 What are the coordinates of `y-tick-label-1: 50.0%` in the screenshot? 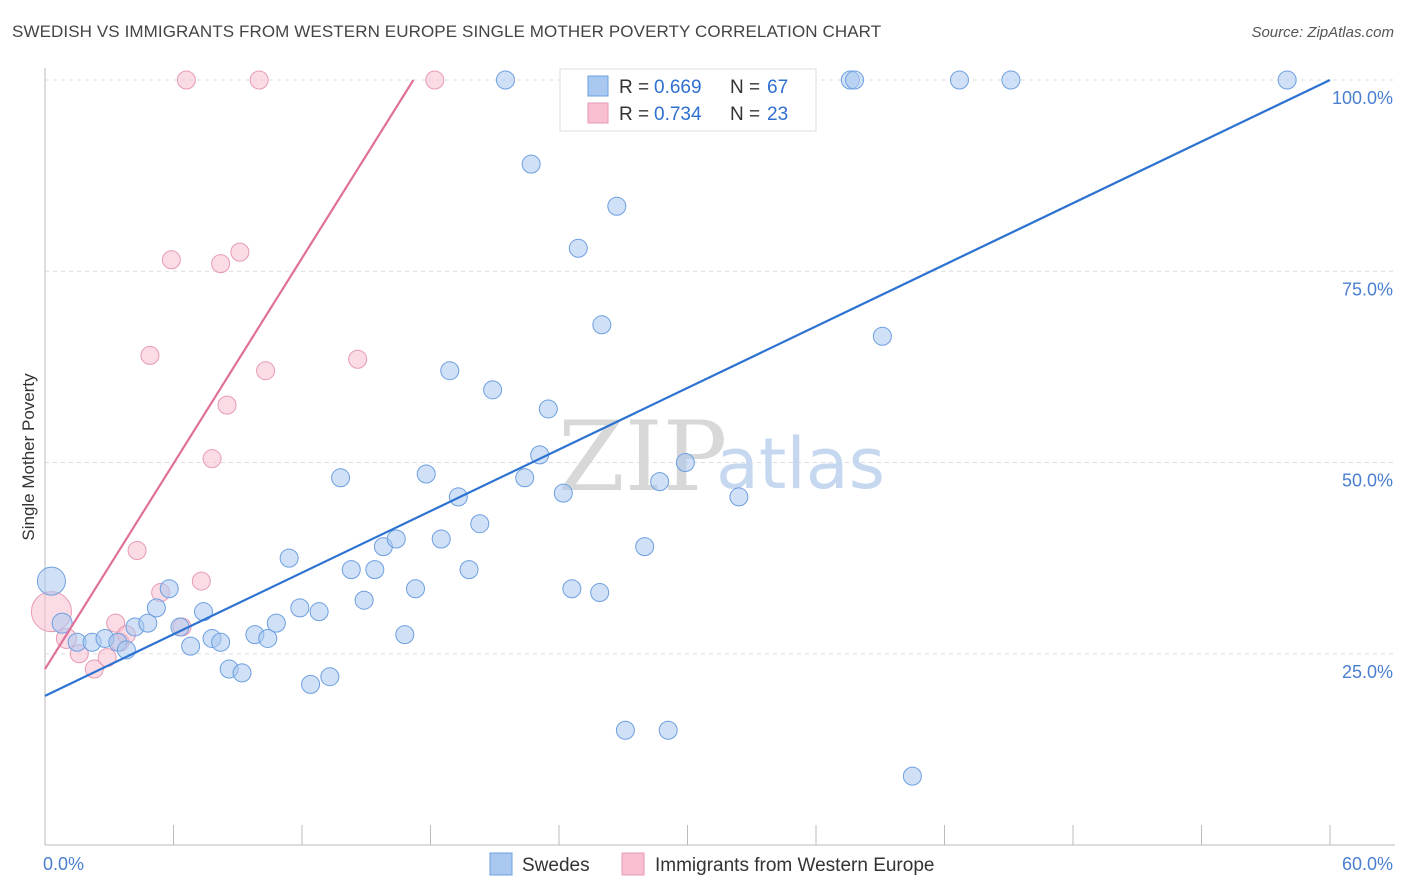 It's located at (1367, 481).